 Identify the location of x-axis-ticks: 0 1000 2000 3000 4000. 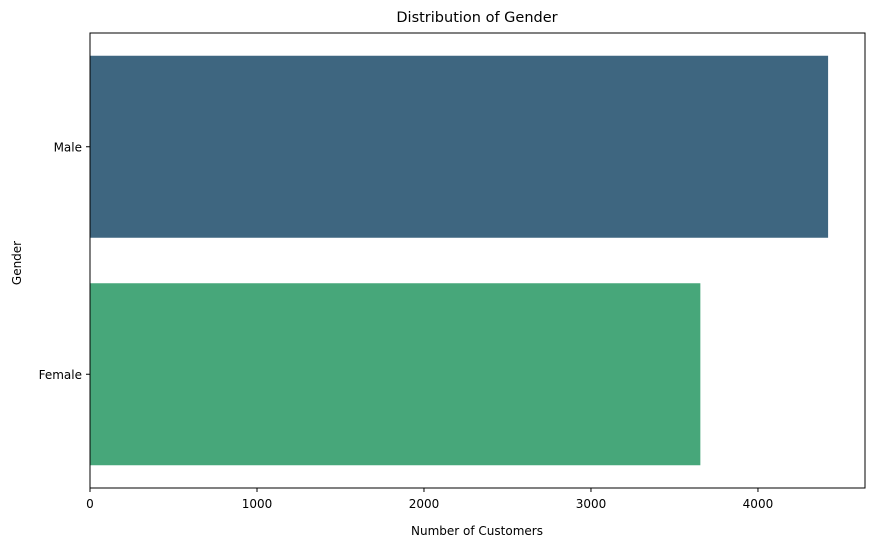
(429, 499).